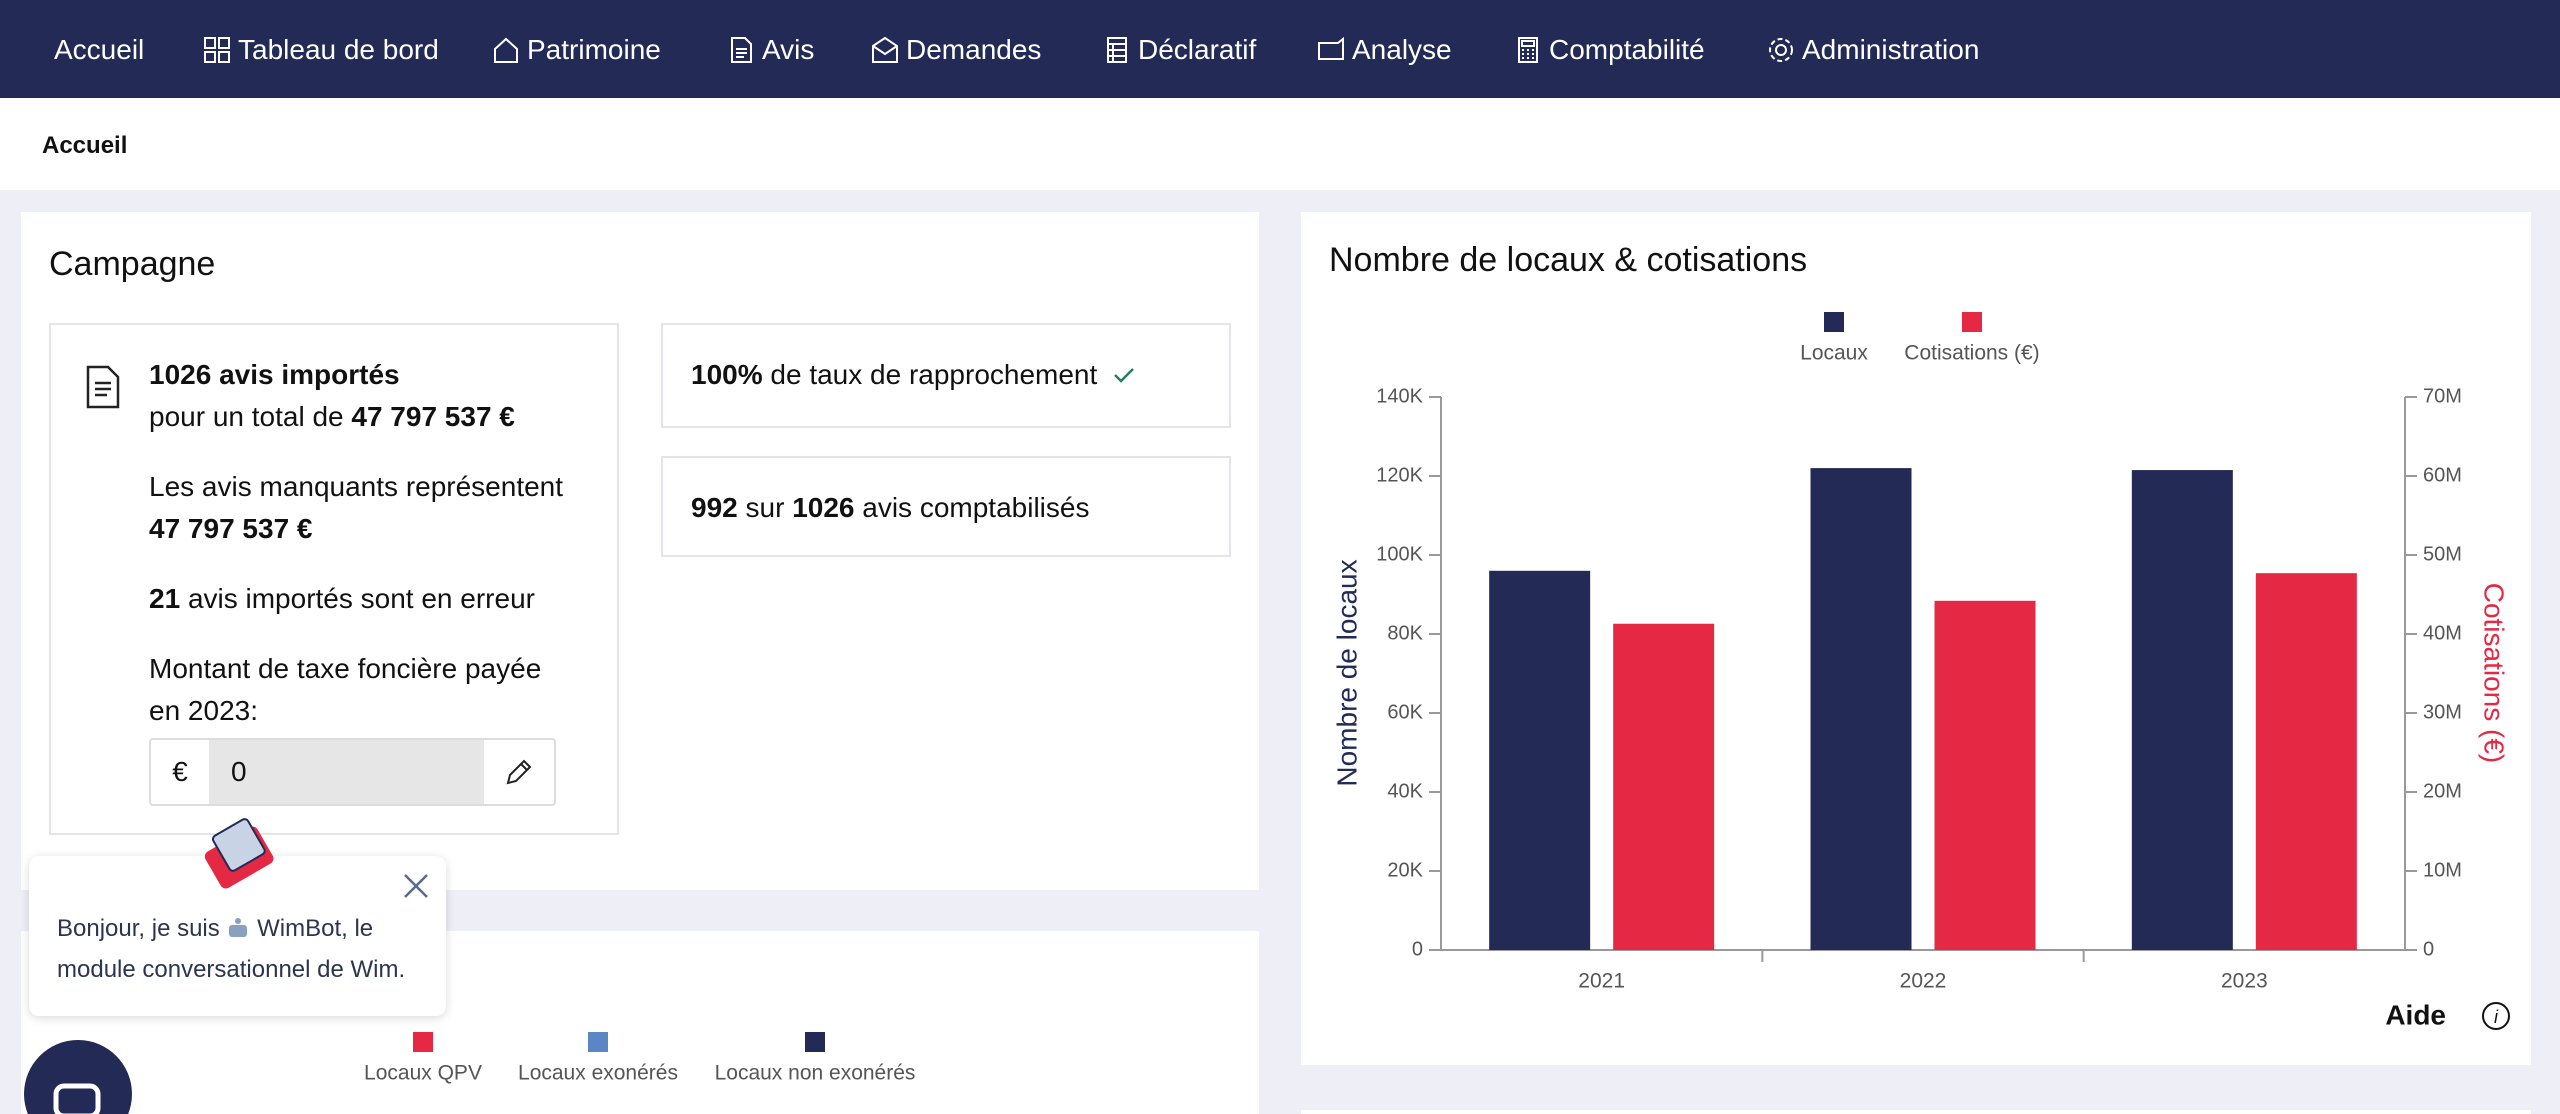 The width and height of the screenshot is (2560, 1114). I want to click on x-tick-label: 2021, so click(1601, 981).